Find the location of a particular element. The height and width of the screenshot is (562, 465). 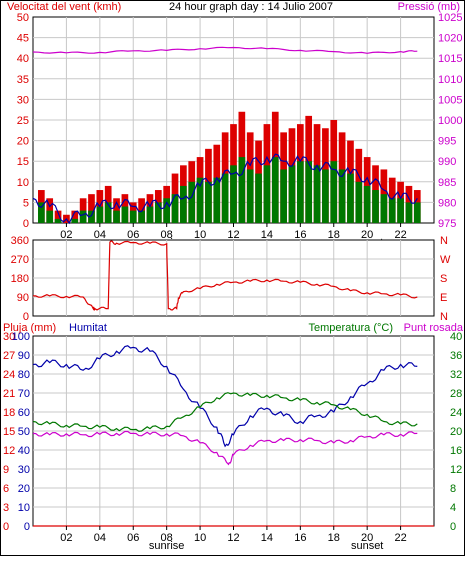

sunset-label: sunset is located at coordinates (367, 546).